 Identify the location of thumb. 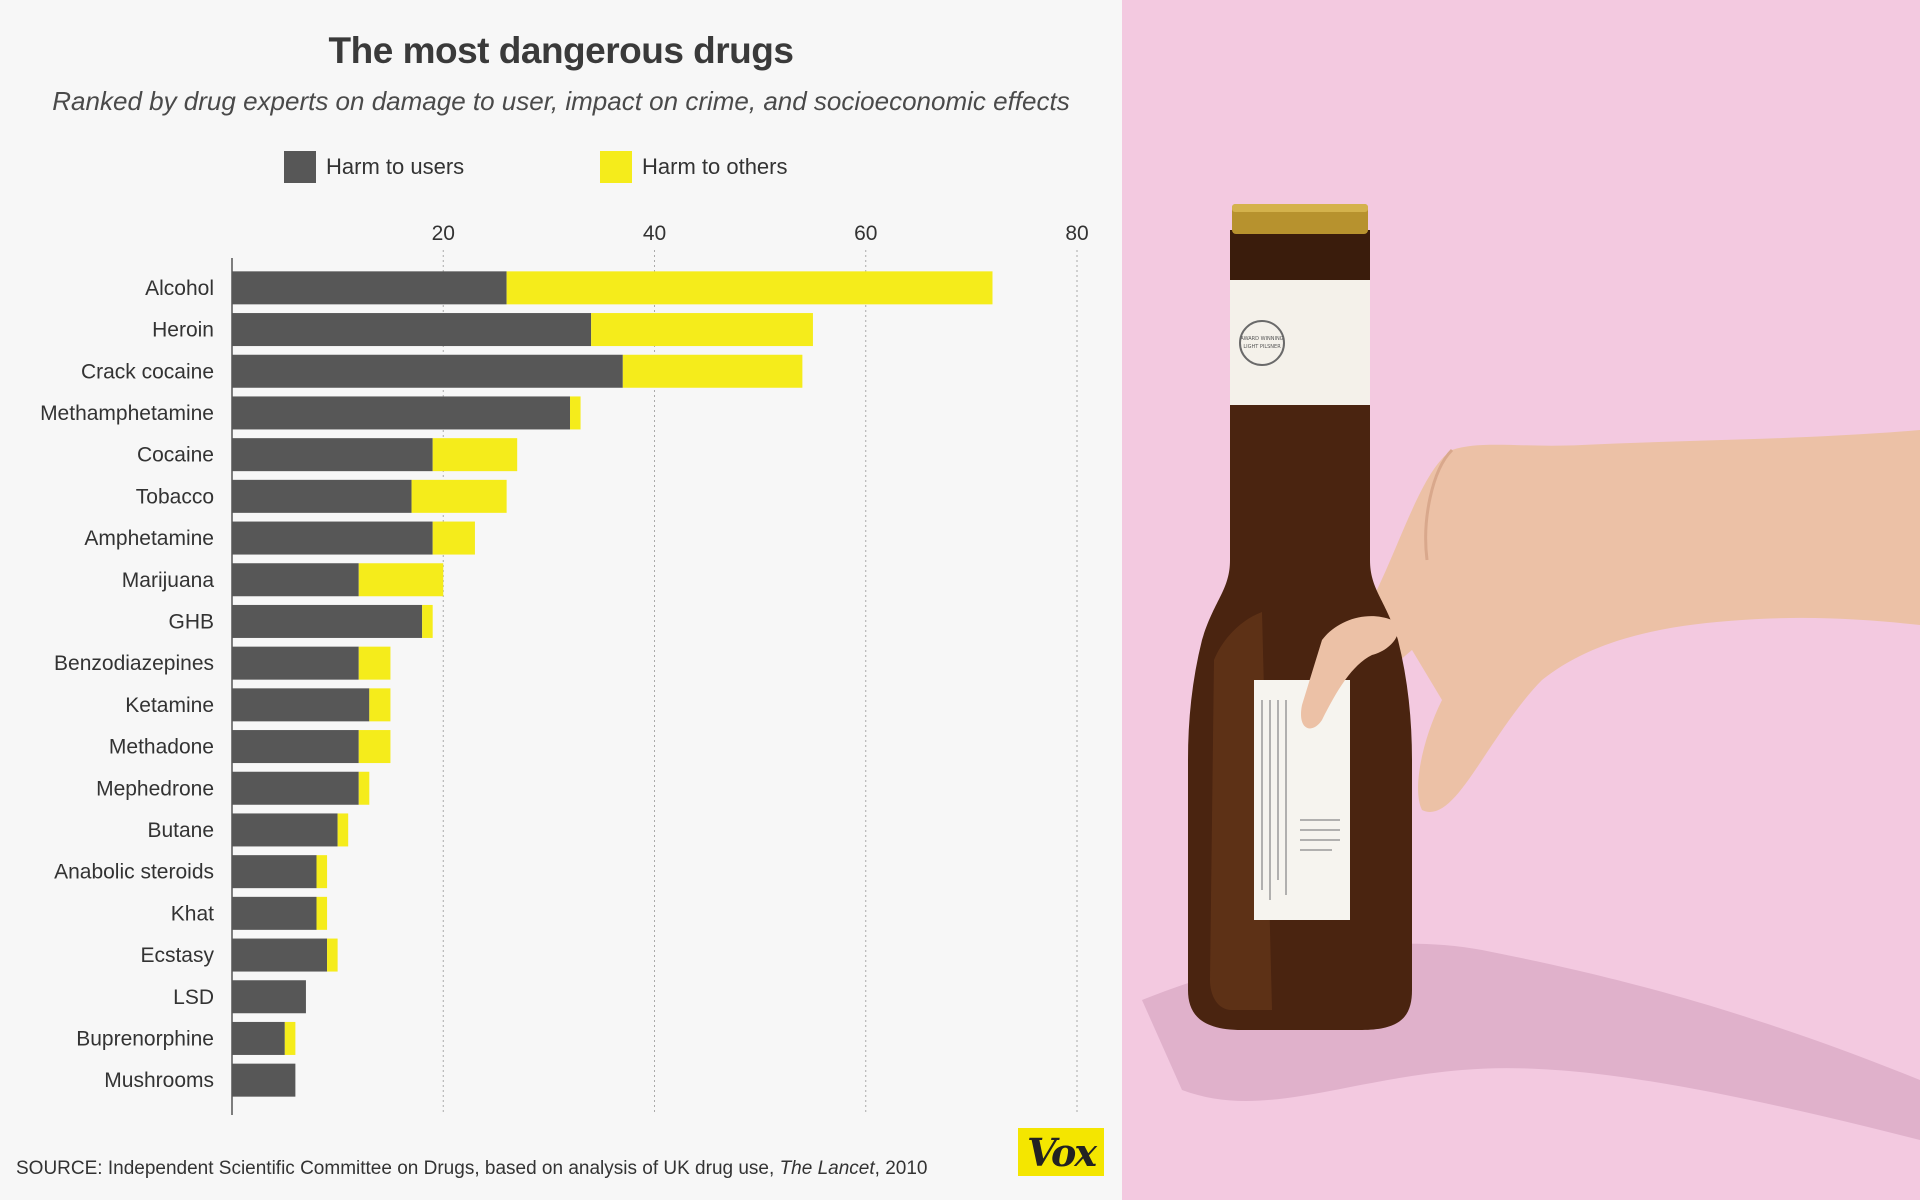
(1350, 672).